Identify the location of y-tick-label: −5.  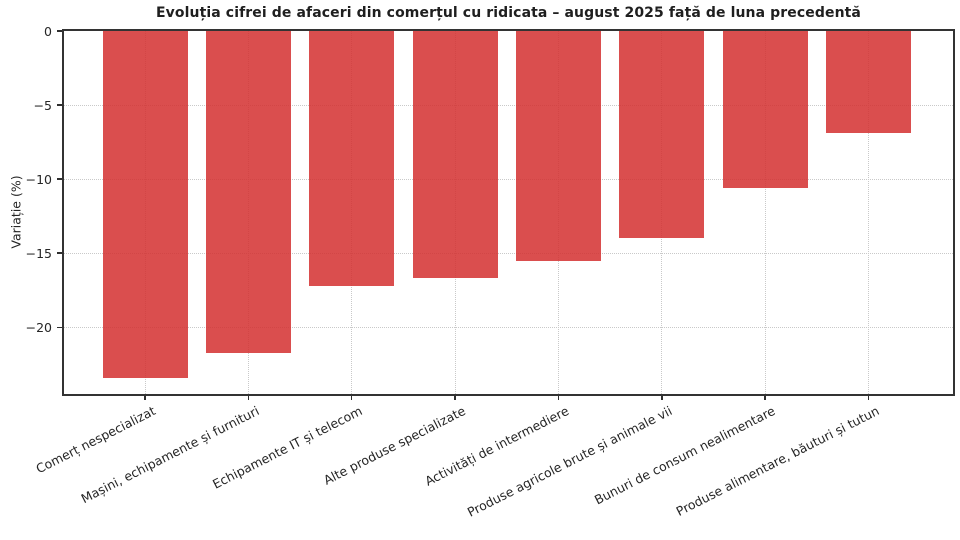
(42, 105).